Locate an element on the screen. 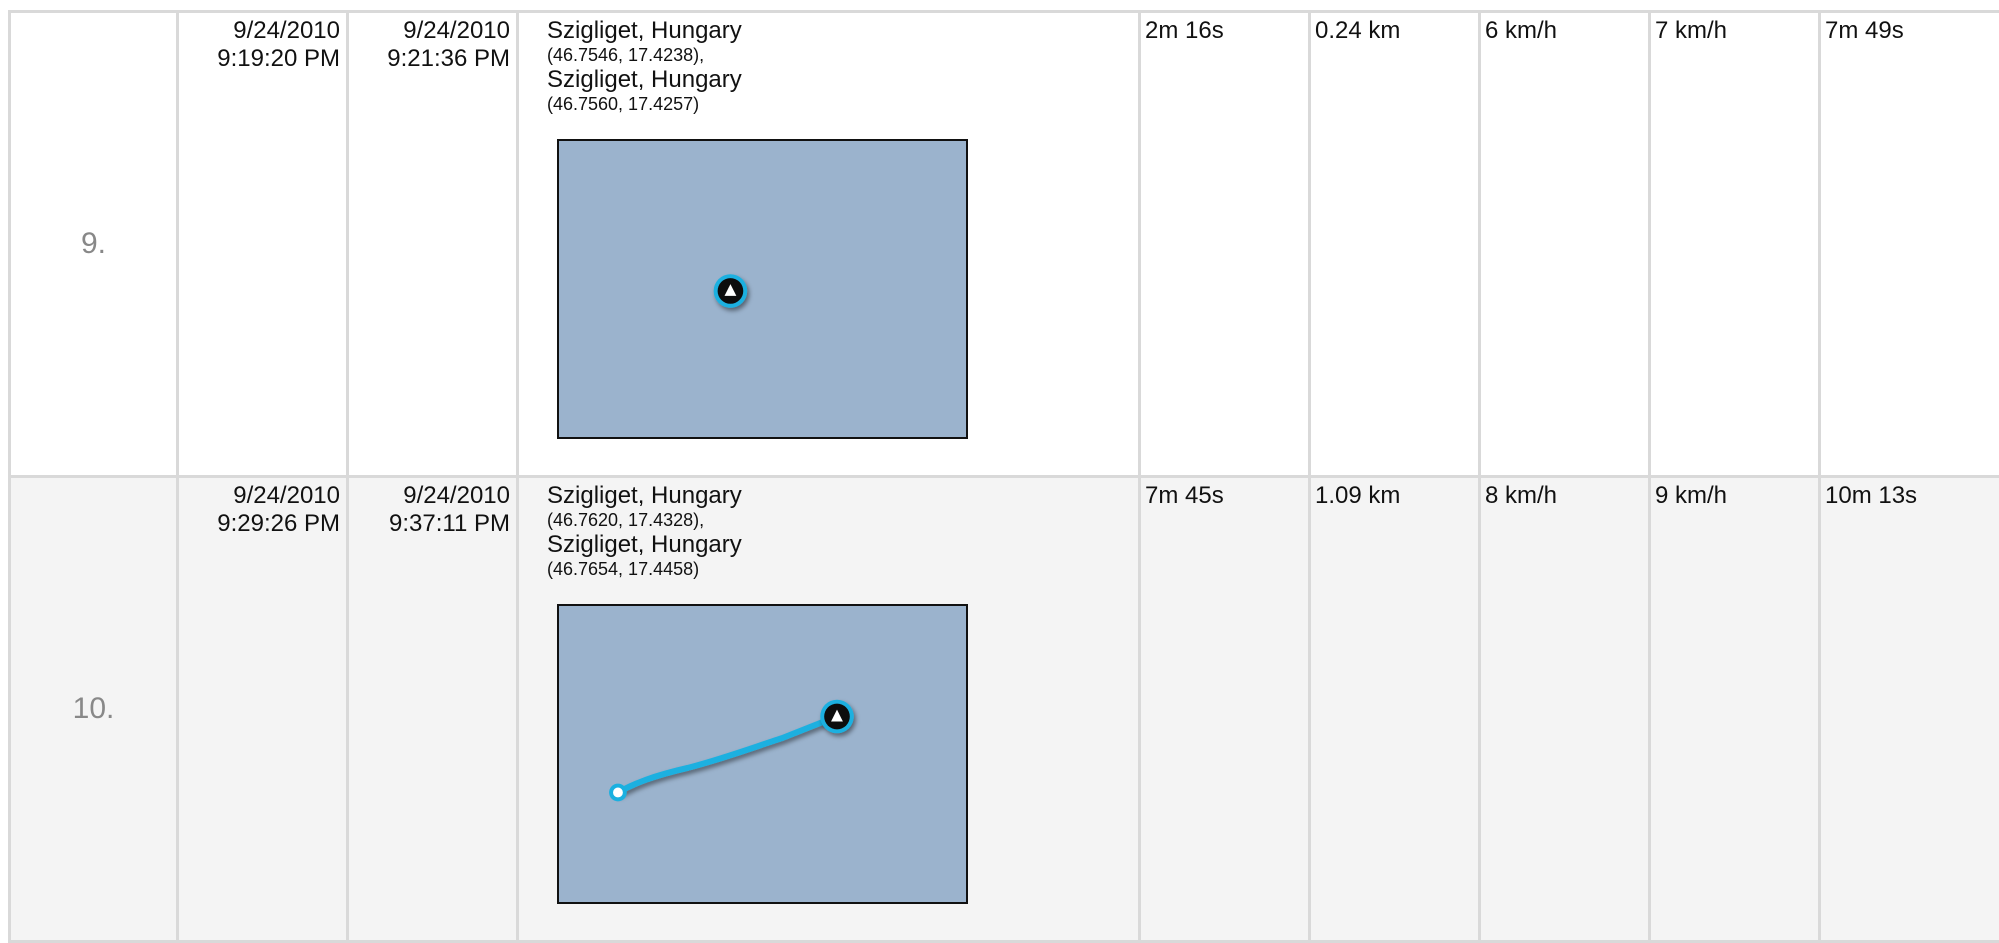  max-speed: 9 km/h is located at coordinates (1735, 709).